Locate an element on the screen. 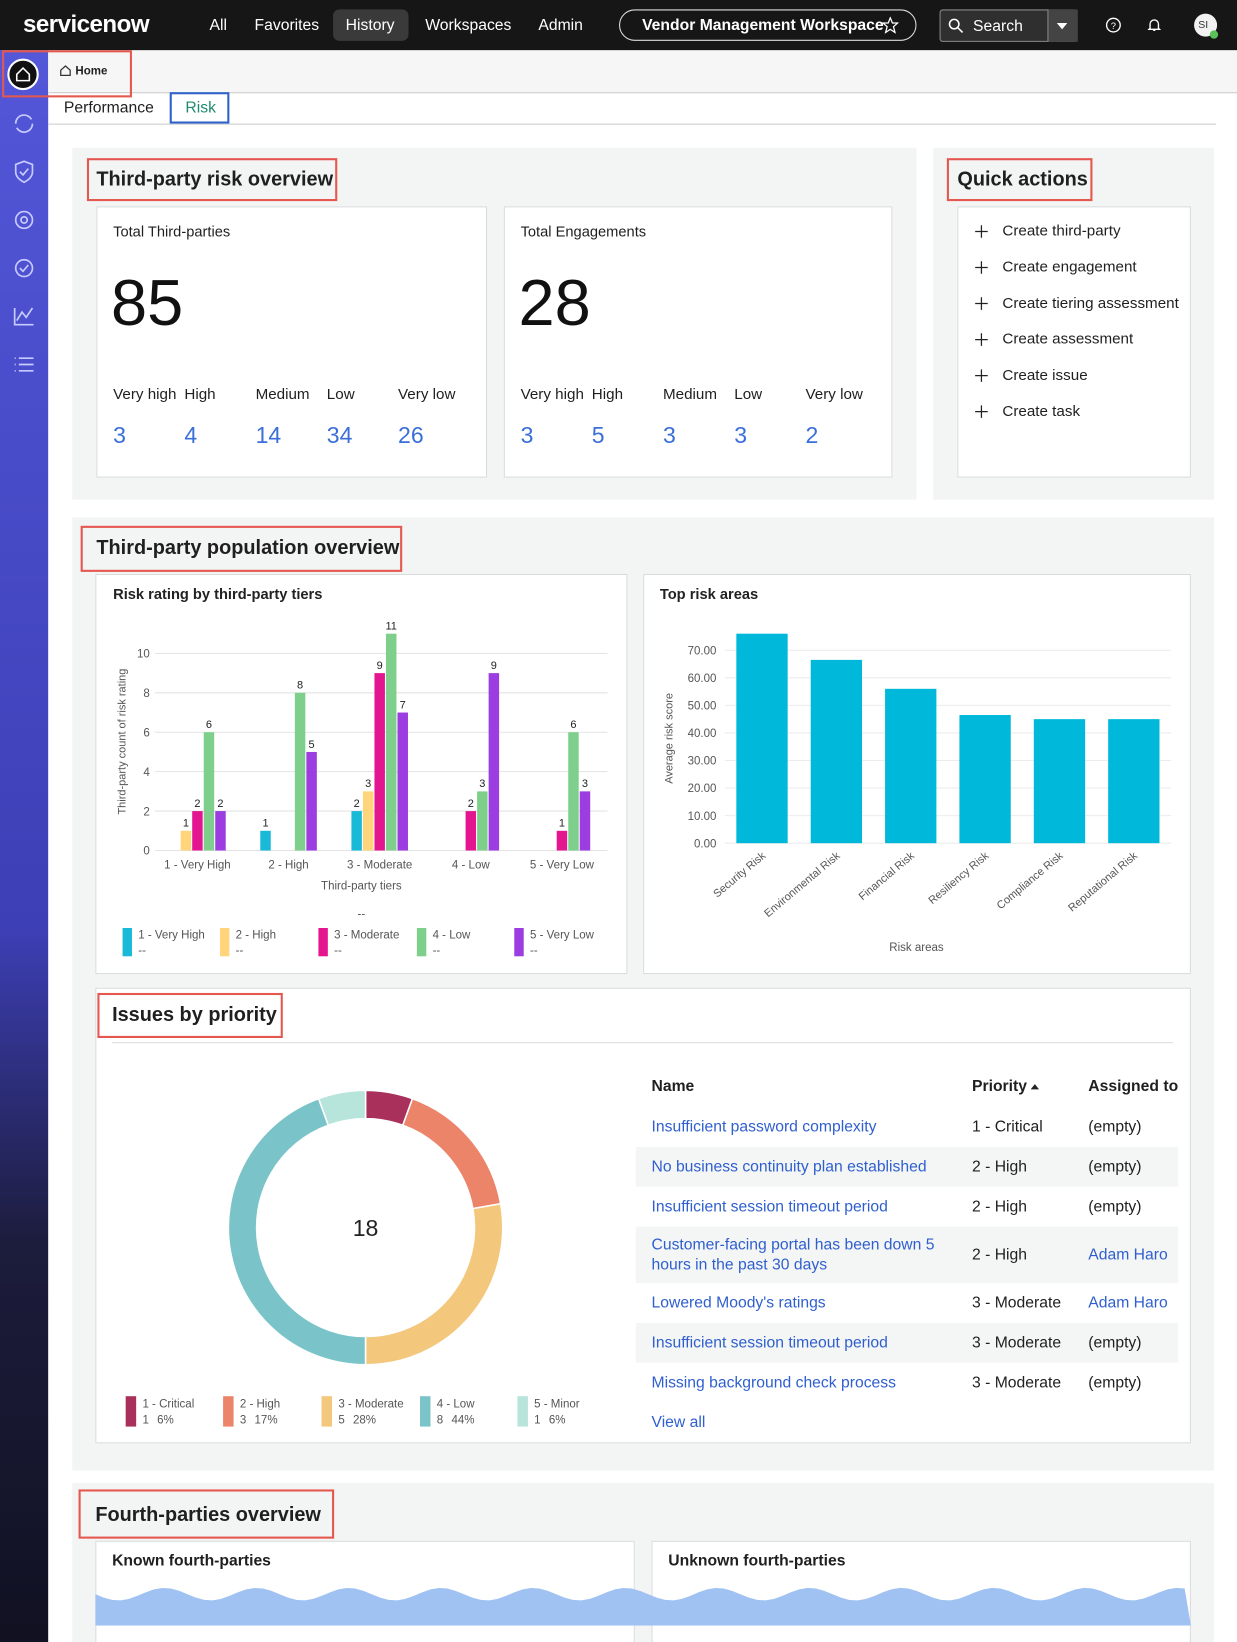  avatar-initials: SI is located at coordinates (1203, 25).